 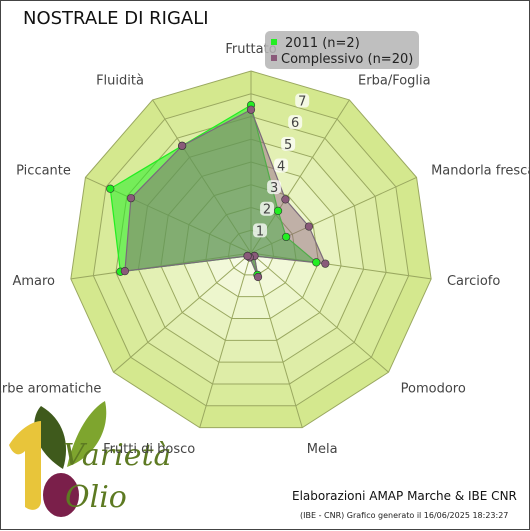 What do you see at coordinates (33, 281) in the screenshot?
I see `axis-label-8: Amaro` at bounding box center [33, 281].